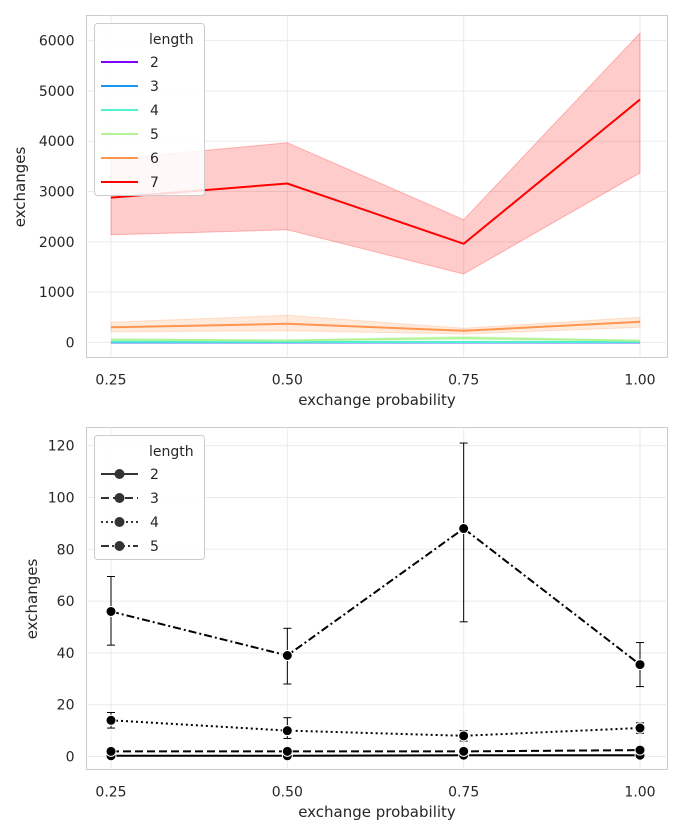  Describe the element at coordinates (57, 92) in the screenshot. I see `y-tick-label: 5000` at that location.